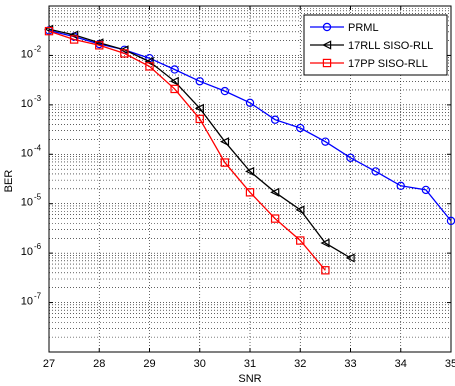  What do you see at coordinates (344, 28) in the screenshot?
I see `legend-entry: PRML` at bounding box center [344, 28].